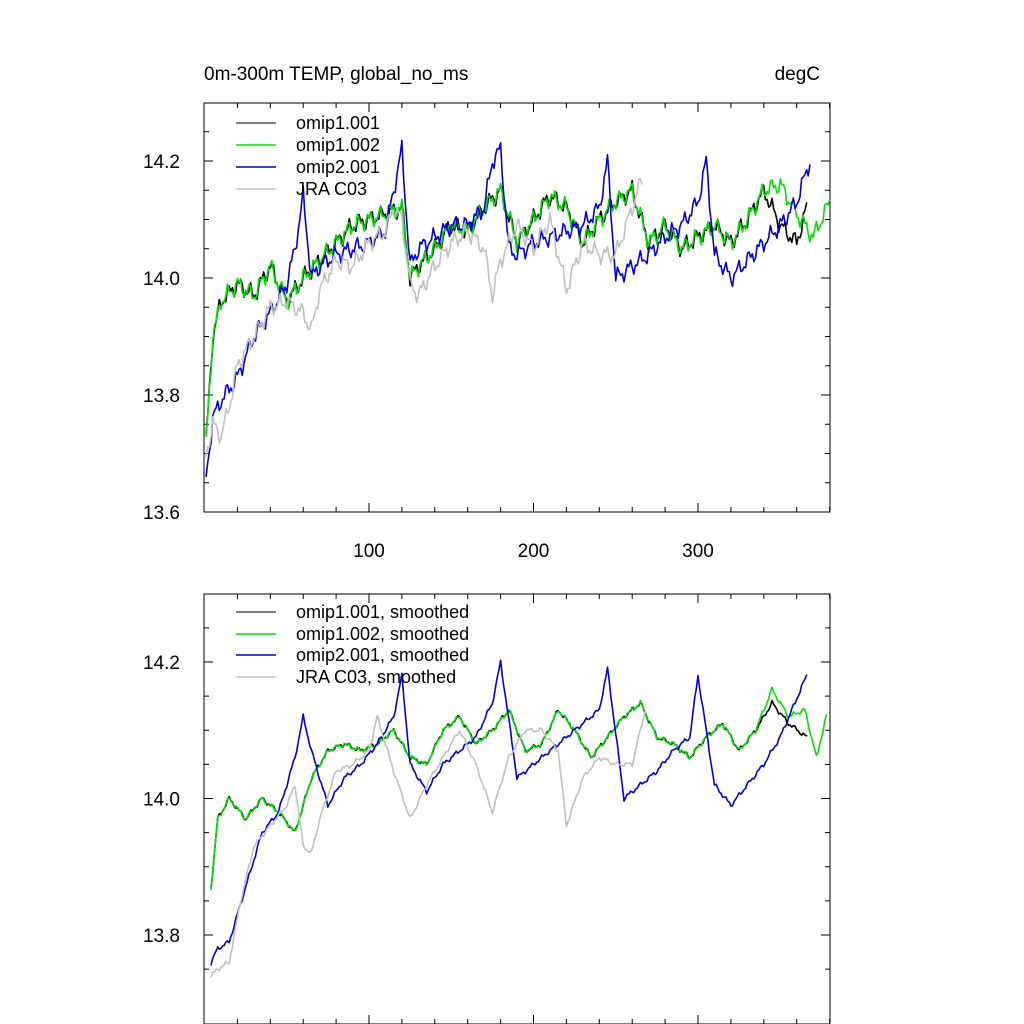  What do you see at coordinates (534, 551) in the screenshot?
I see `x-tick-label: 200` at bounding box center [534, 551].